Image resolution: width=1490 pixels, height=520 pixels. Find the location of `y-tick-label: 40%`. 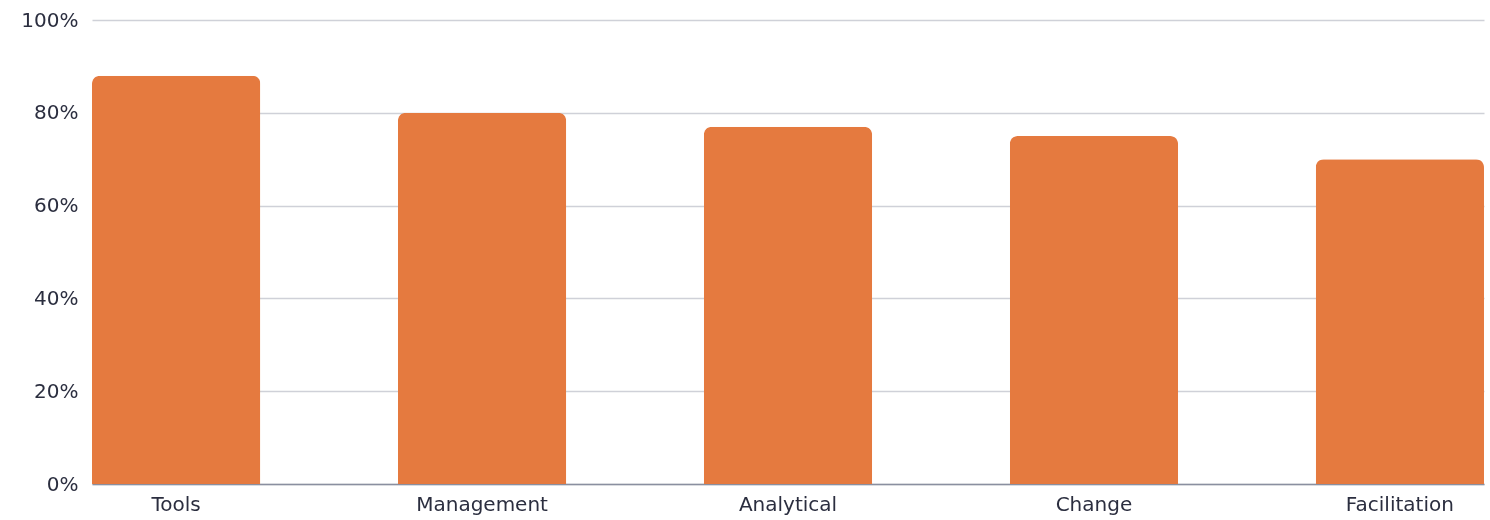

y-tick-label: 40% is located at coordinates (56, 297).